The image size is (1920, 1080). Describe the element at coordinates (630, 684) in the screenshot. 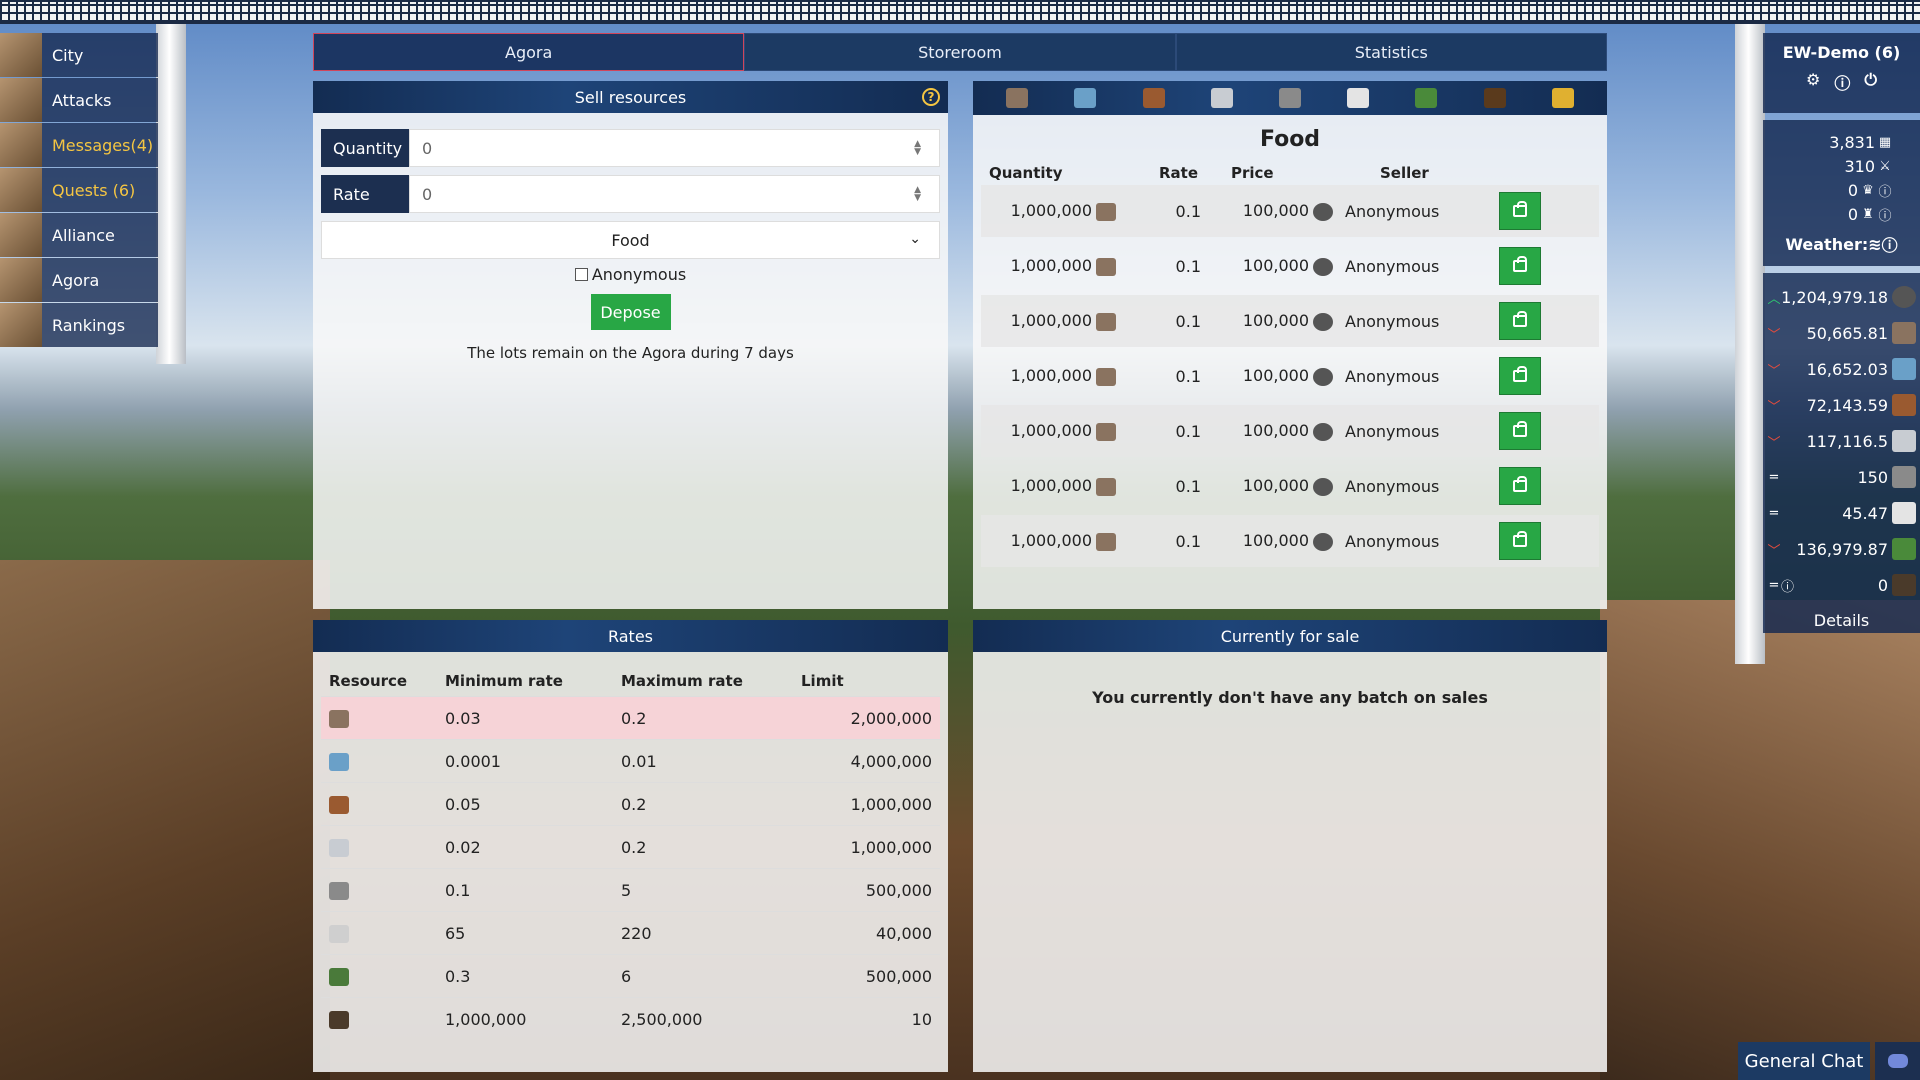

I see `rates-table-header: Resource Minimum rate Maximum rate Limit` at that location.